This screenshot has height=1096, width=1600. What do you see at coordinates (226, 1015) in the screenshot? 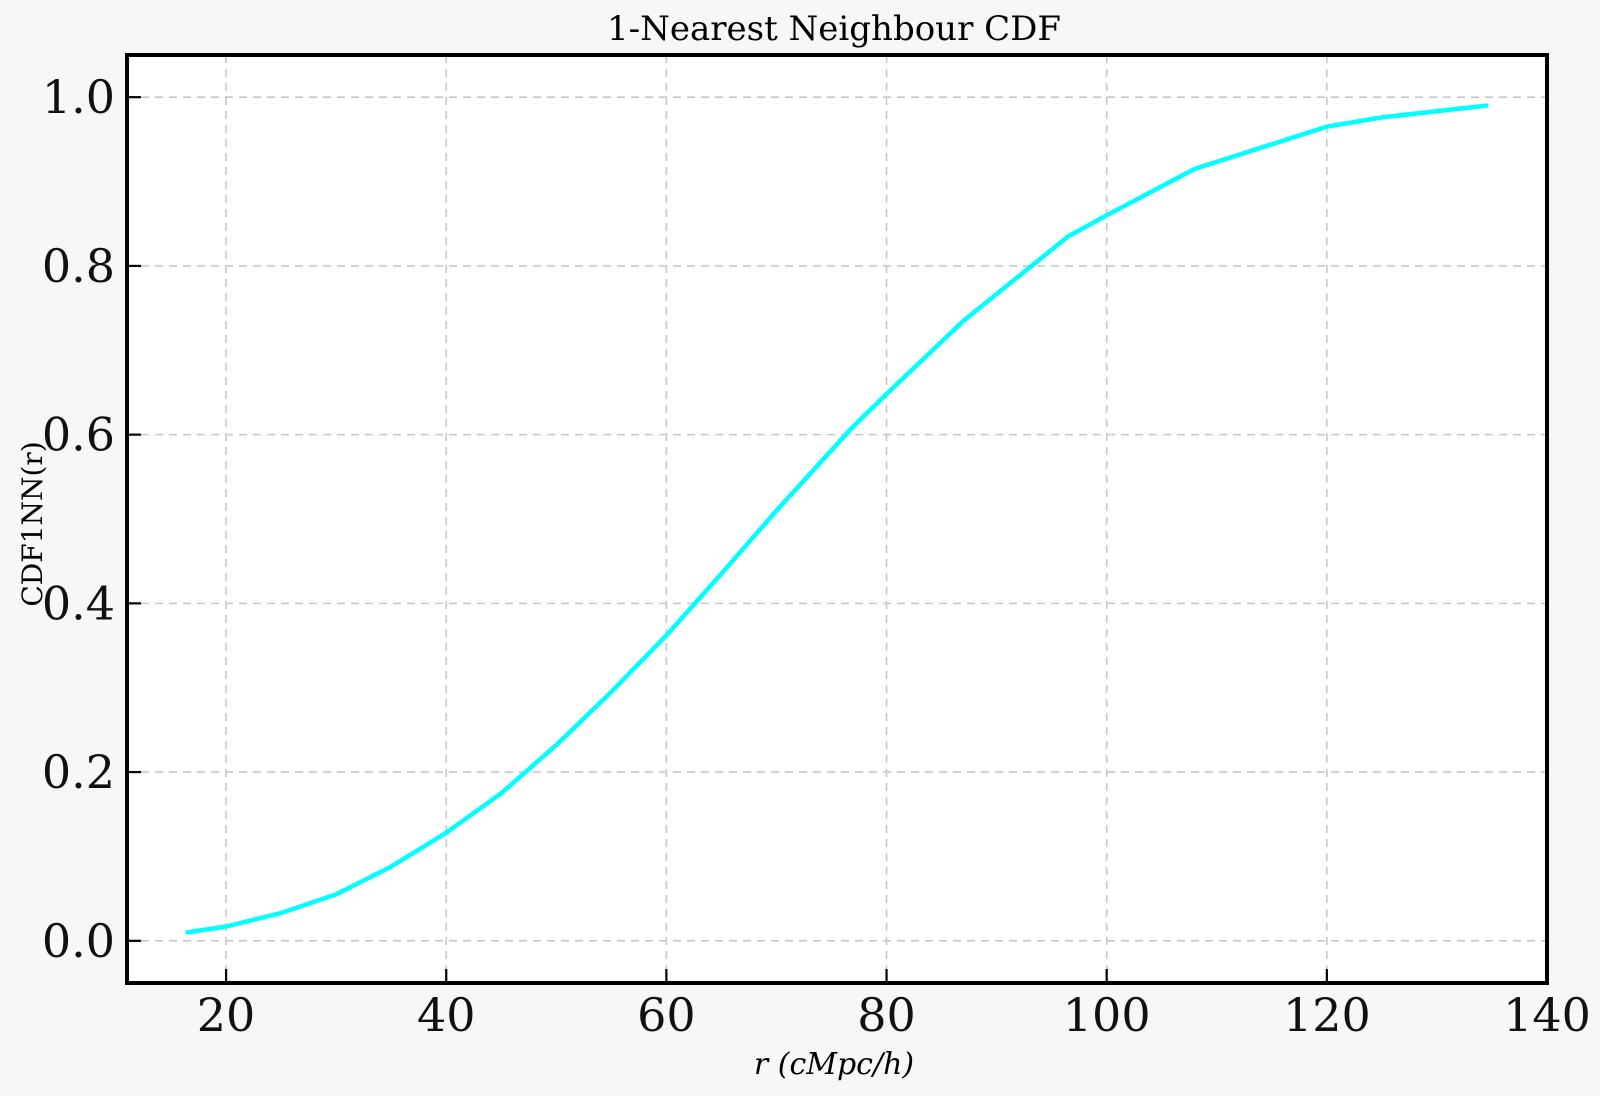
I see `x-tick-label: 20` at bounding box center [226, 1015].